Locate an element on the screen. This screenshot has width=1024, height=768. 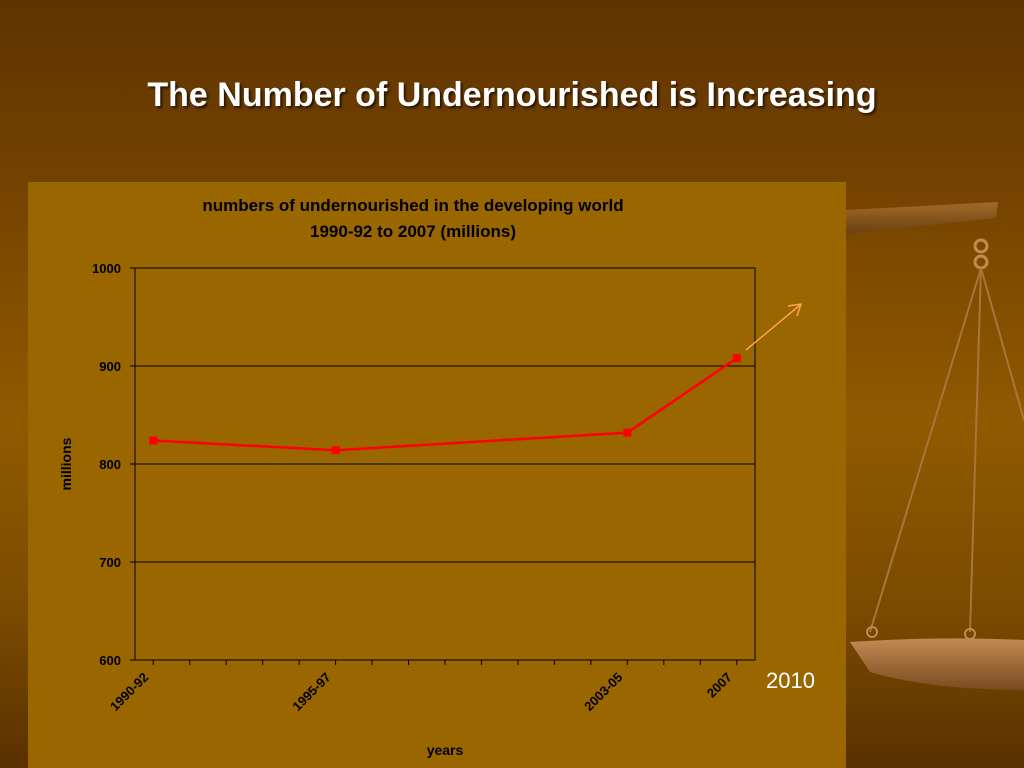
y-axis-ticks: 600 700 800 900 1000 is located at coordinates (113, 464).